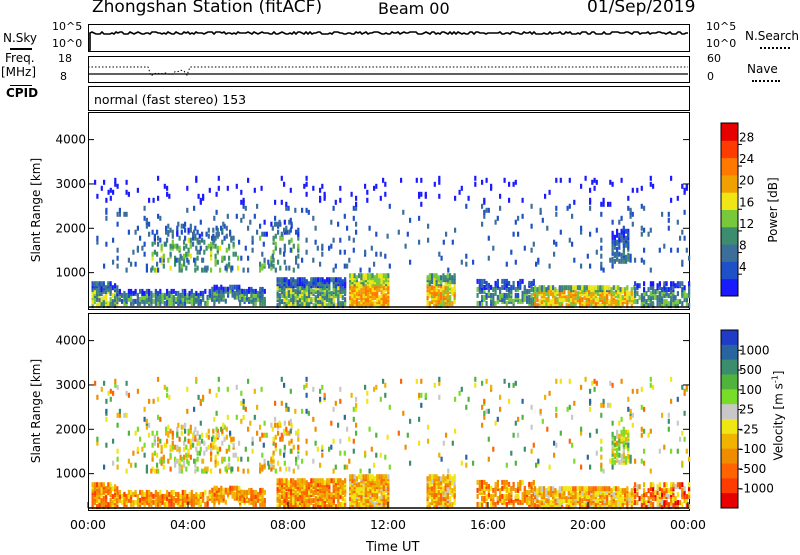 The height and width of the screenshot is (555, 800). I want to click on power-colorbar-label: Power [dB], so click(773, 210).